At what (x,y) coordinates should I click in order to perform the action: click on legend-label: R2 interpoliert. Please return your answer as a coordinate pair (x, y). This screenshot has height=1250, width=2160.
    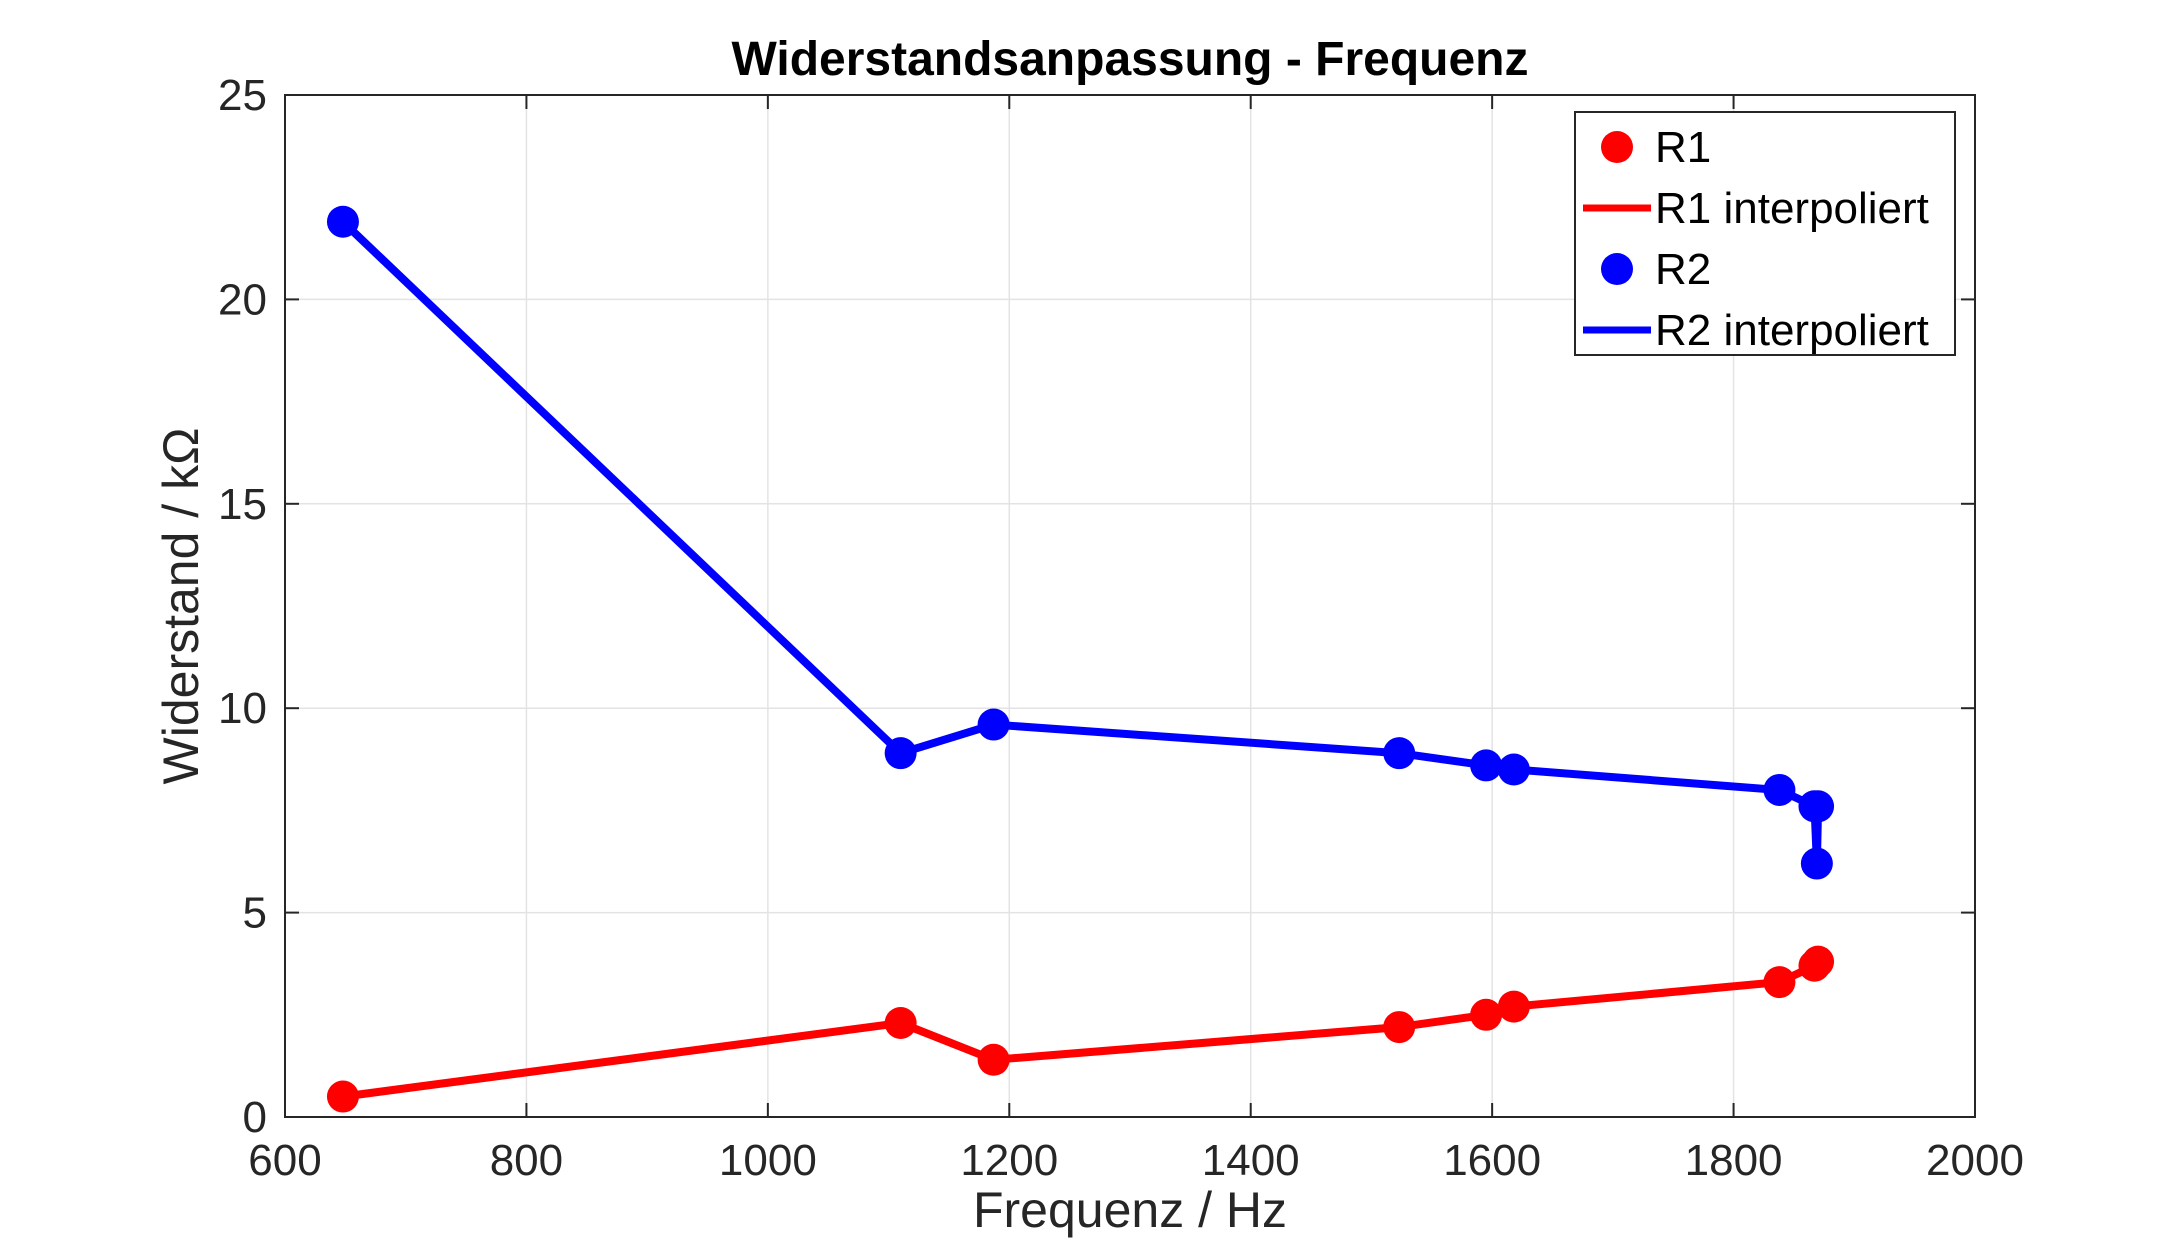
    Looking at the image, I should click on (1792, 330).